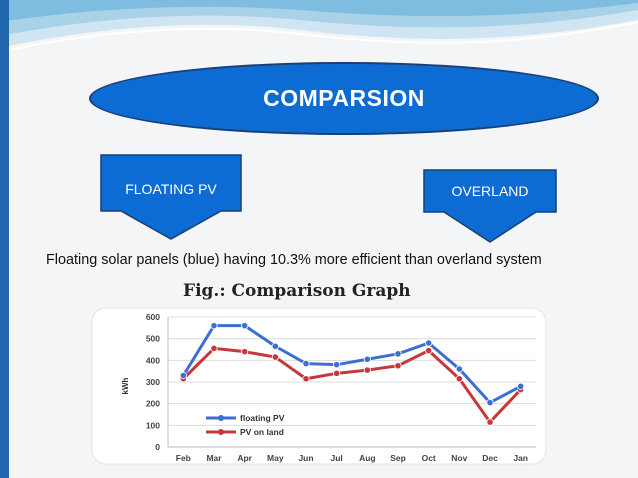 The width and height of the screenshot is (638, 478). What do you see at coordinates (262, 432) in the screenshot?
I see `legend-label: PV on land` at bounding box center [262, 432].